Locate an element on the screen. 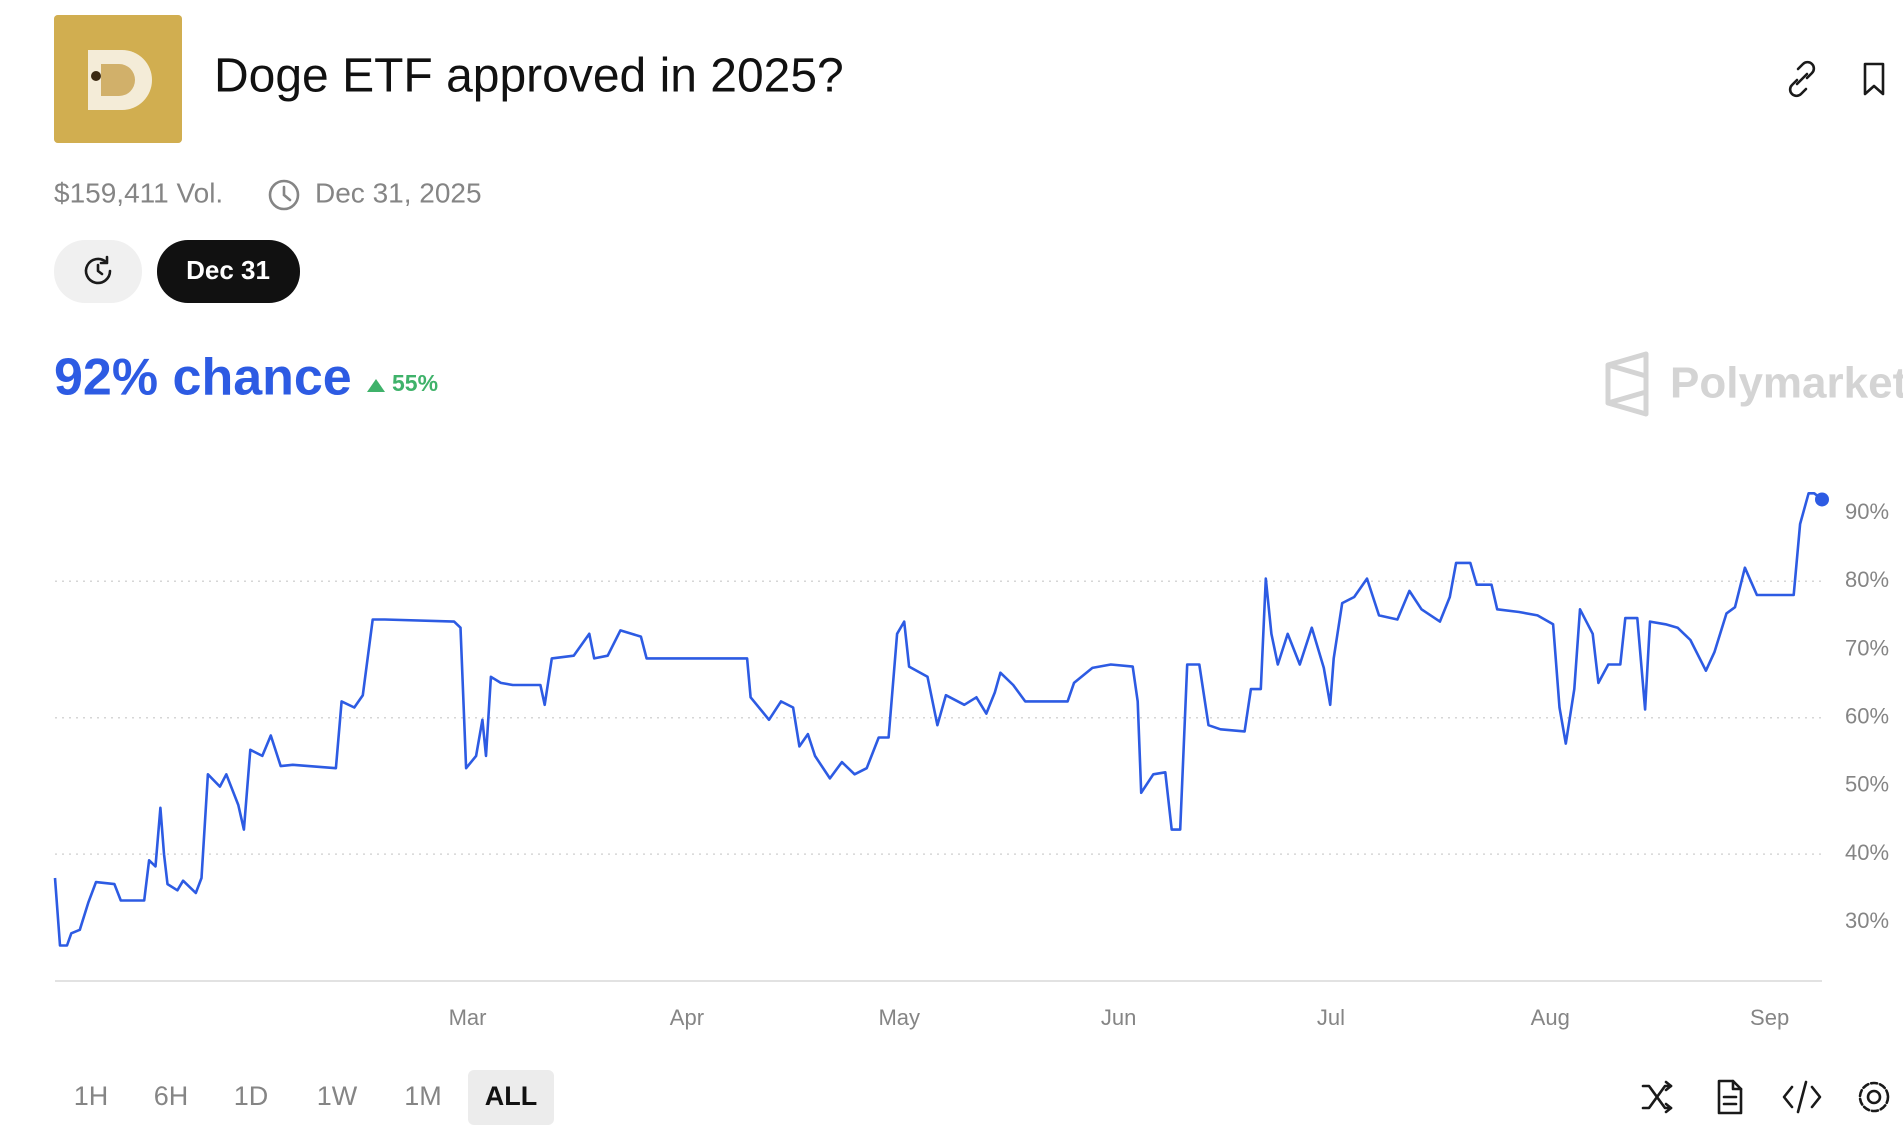  x-tick-label: May is located at coordinates (899, 1017).